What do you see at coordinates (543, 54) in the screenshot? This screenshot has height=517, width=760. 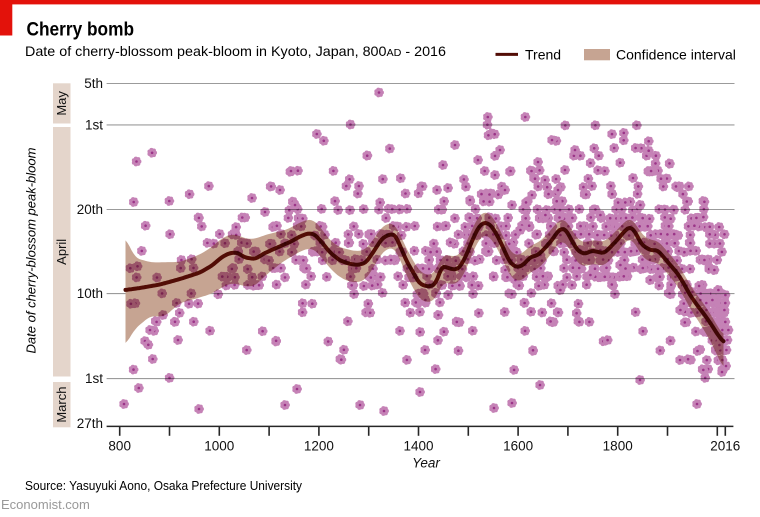 I see `svg-text: Trend` at bounding box center [543, 54].